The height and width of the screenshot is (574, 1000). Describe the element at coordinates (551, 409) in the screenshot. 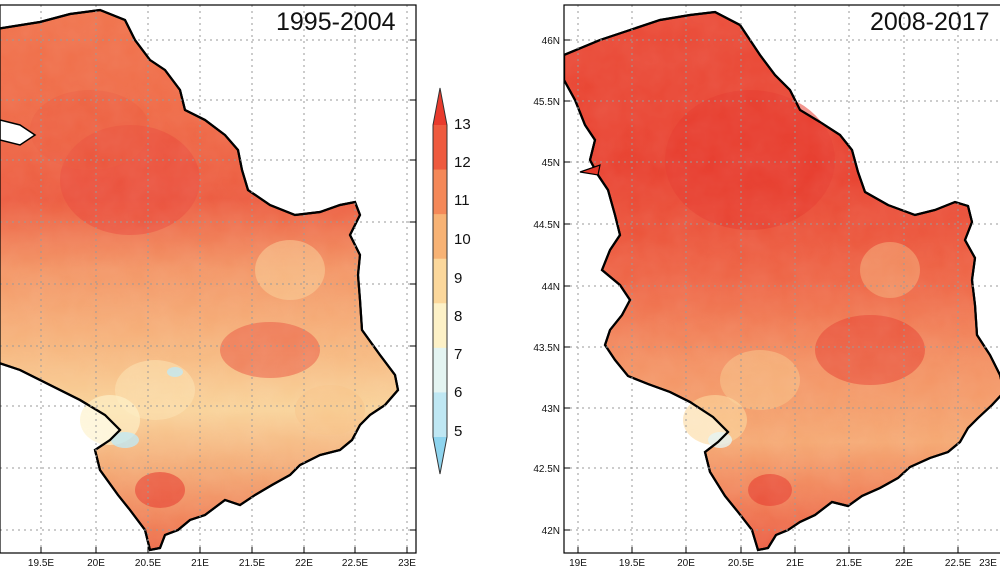

I see `y-tick-label: 43N` at that location.